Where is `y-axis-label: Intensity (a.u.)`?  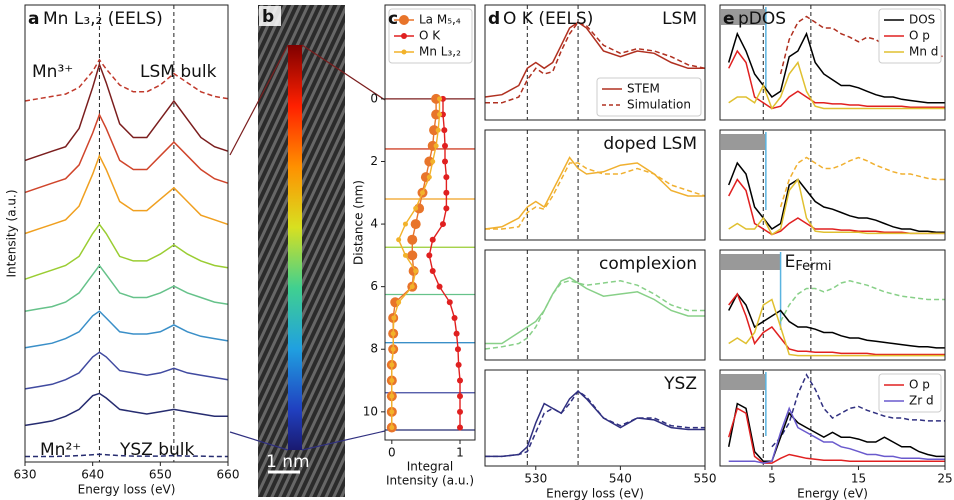
y-axis-label: Intensity (a.u.) is located at coordinates (12, 234).